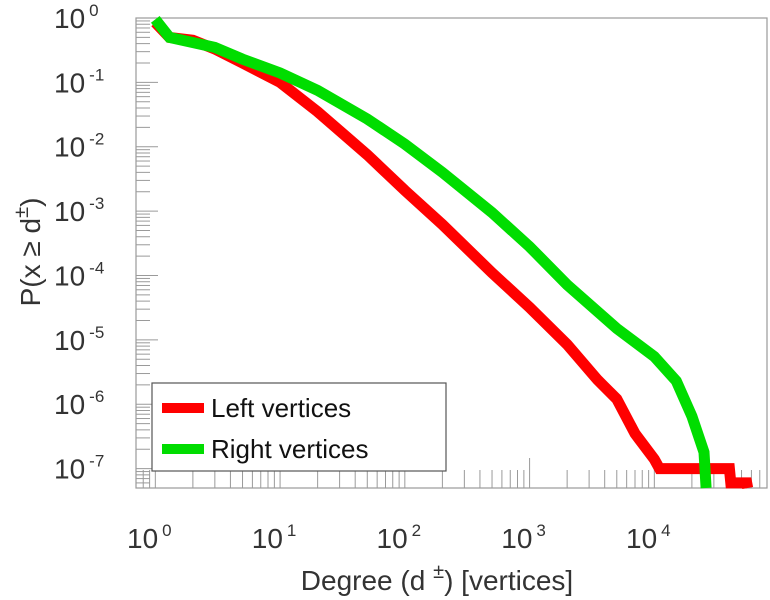 This screenshot has width=770, height=600. I want to click on x-tick-labels: 10 0 10 1 10 2 10 3 10 4, so click(399, 537).